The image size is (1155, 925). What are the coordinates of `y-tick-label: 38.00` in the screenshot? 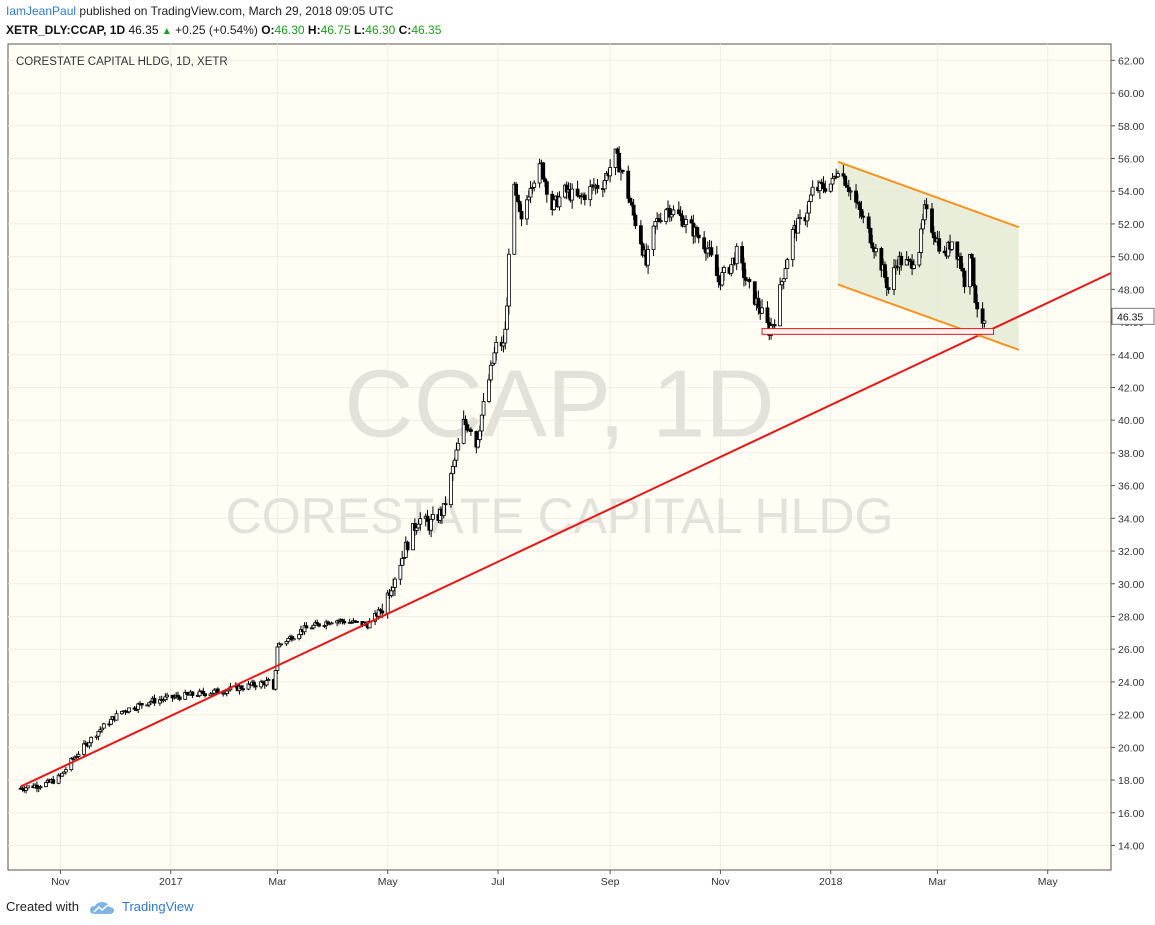 It's located at (1131, 454).